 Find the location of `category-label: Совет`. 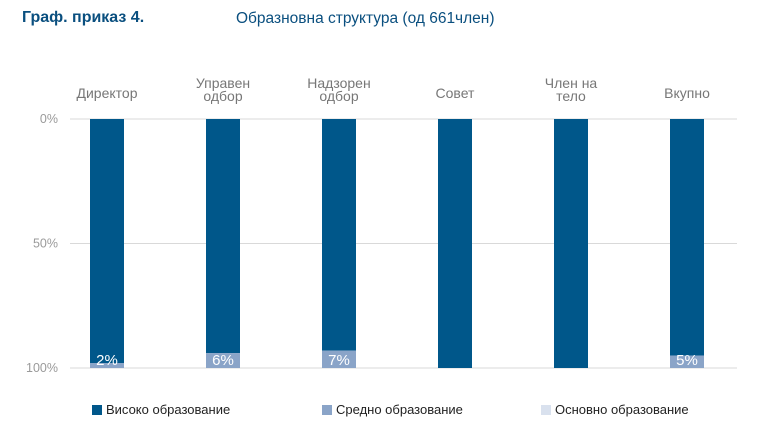

category-label: Совет is located at coordinates (455, 93).